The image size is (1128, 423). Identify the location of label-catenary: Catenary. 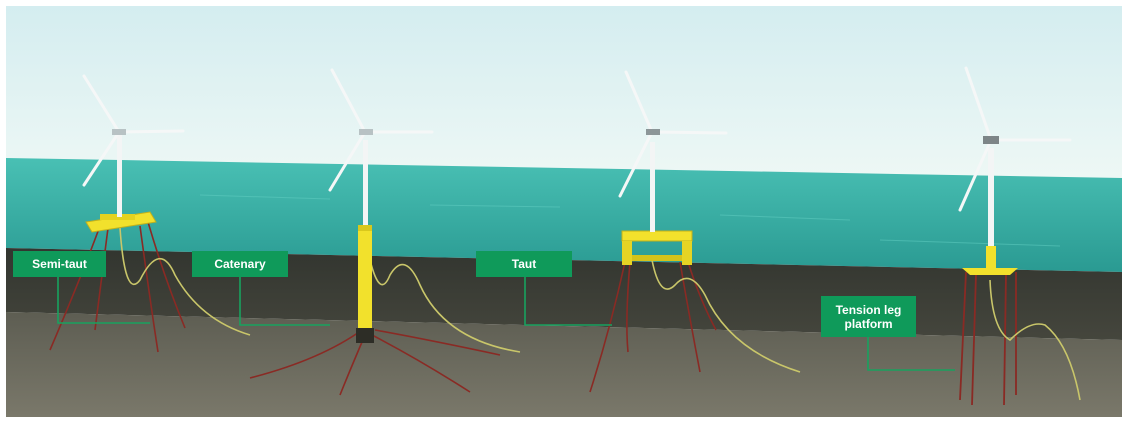
(240, 264).